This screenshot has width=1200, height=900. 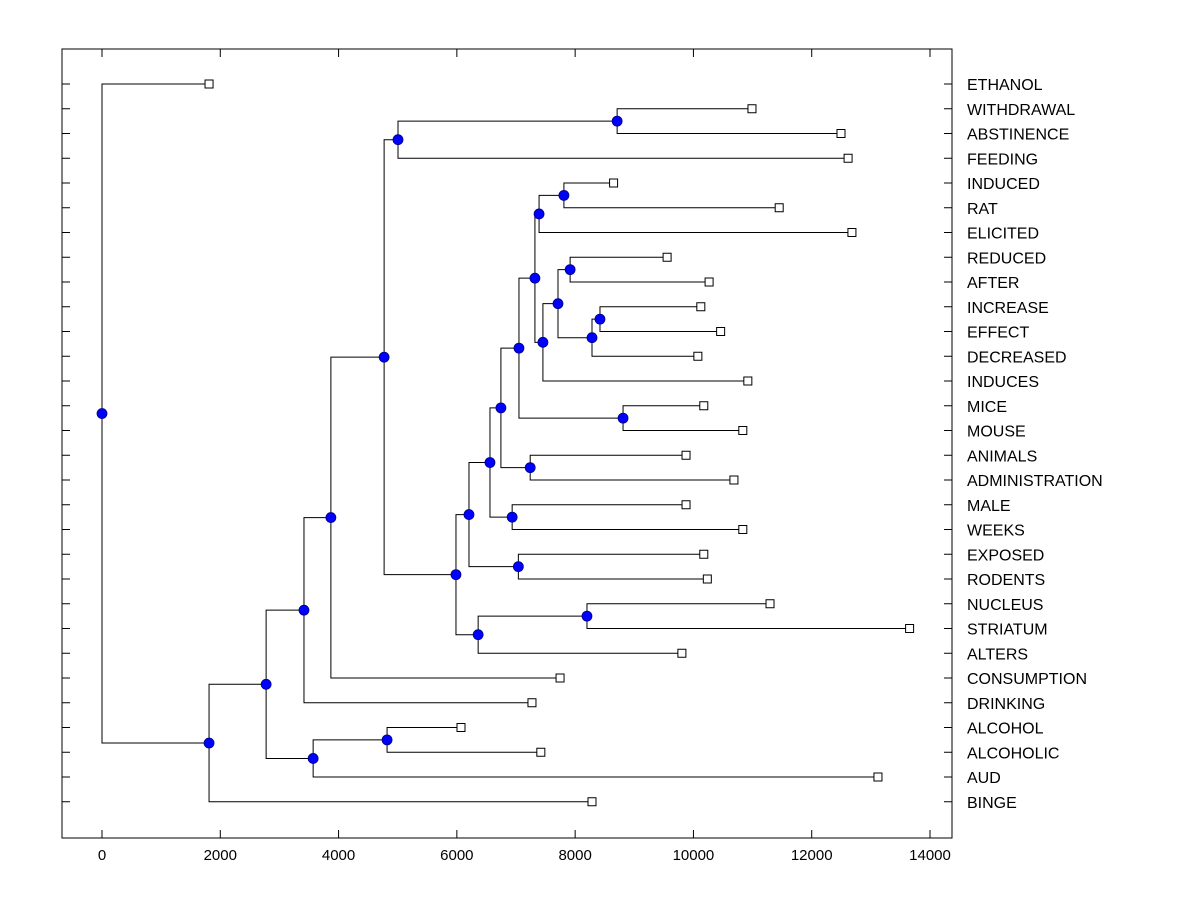 I want to click on leaf-label: ALCOHOL, so click(x=1005, y=729).